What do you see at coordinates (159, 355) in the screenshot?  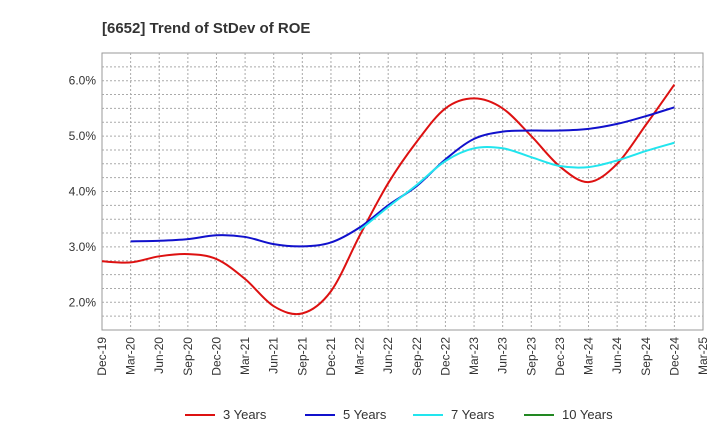 I see `x-tick-label: Jun-20` at bounding box center [159, 355].